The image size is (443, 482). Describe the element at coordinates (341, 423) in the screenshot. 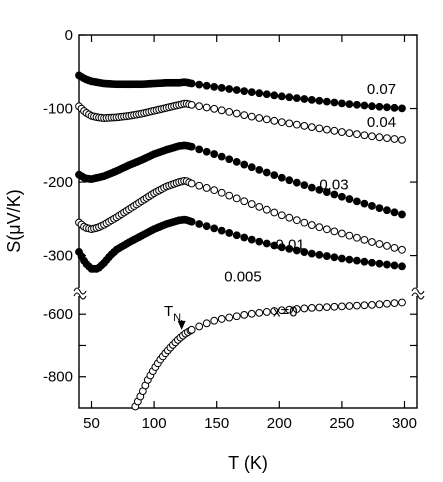

I see `x-tick-label: 250` at that location.